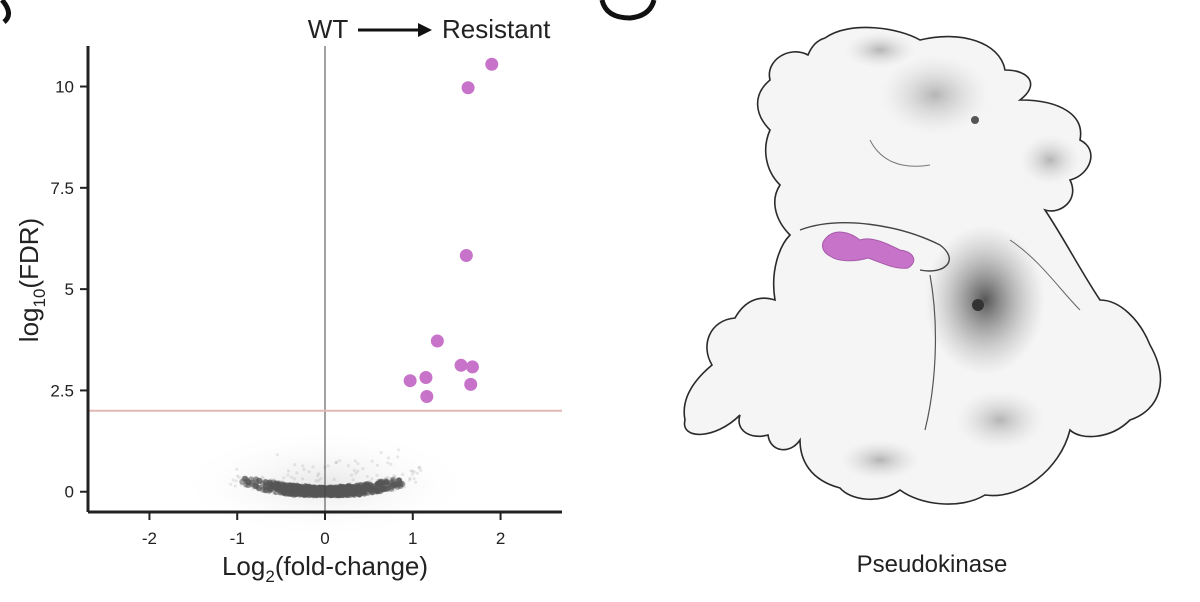 The height and width of the screenshot is (602, 1200). Describe the element at coordinates (1050, 160) in the screenshot. I see `surface-shade-right` at that location.